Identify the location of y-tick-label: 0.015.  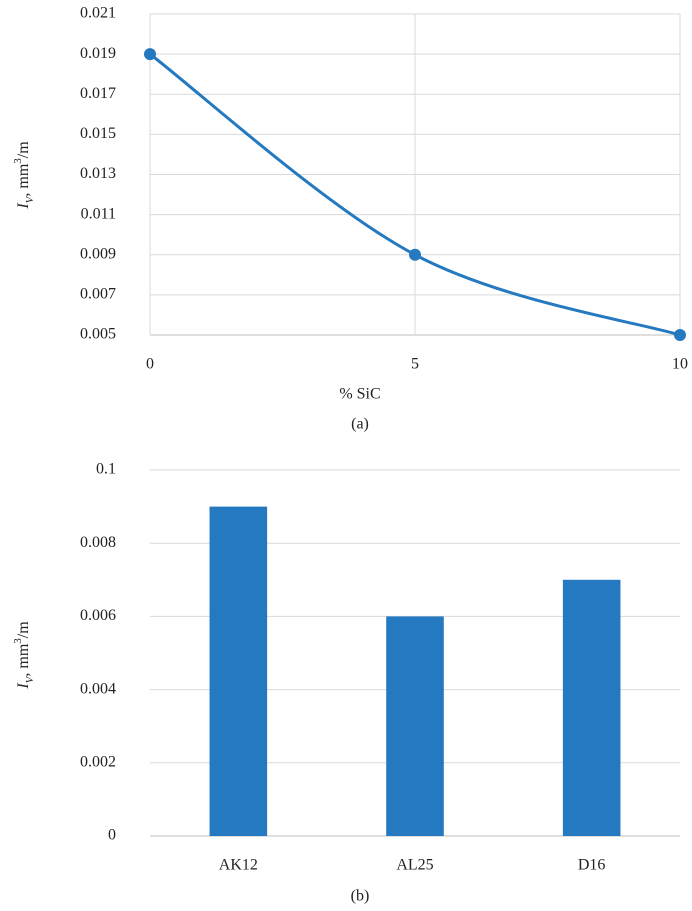
(98, 133).